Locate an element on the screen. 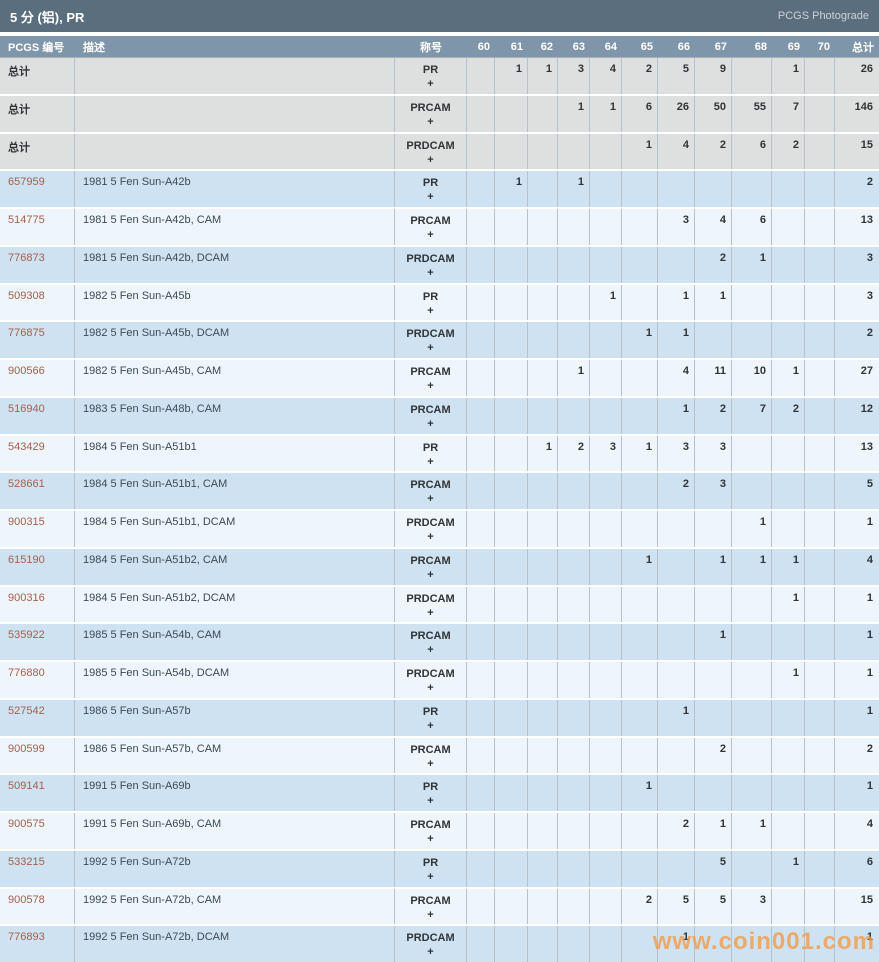 The width and height of the screenshot is (879, 962). pcgs-number: 900575 is located at coordinates (37, 831).